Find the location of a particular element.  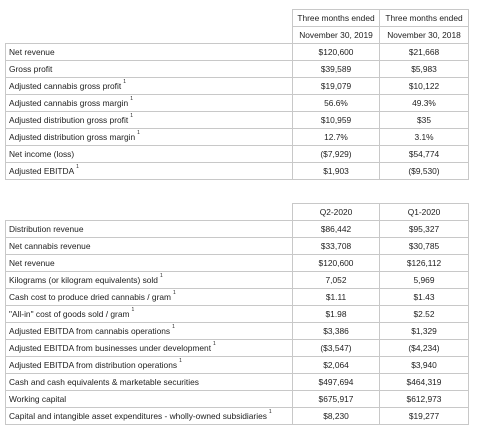

cell-value: $86,442 is located at coordinates (336, 229).